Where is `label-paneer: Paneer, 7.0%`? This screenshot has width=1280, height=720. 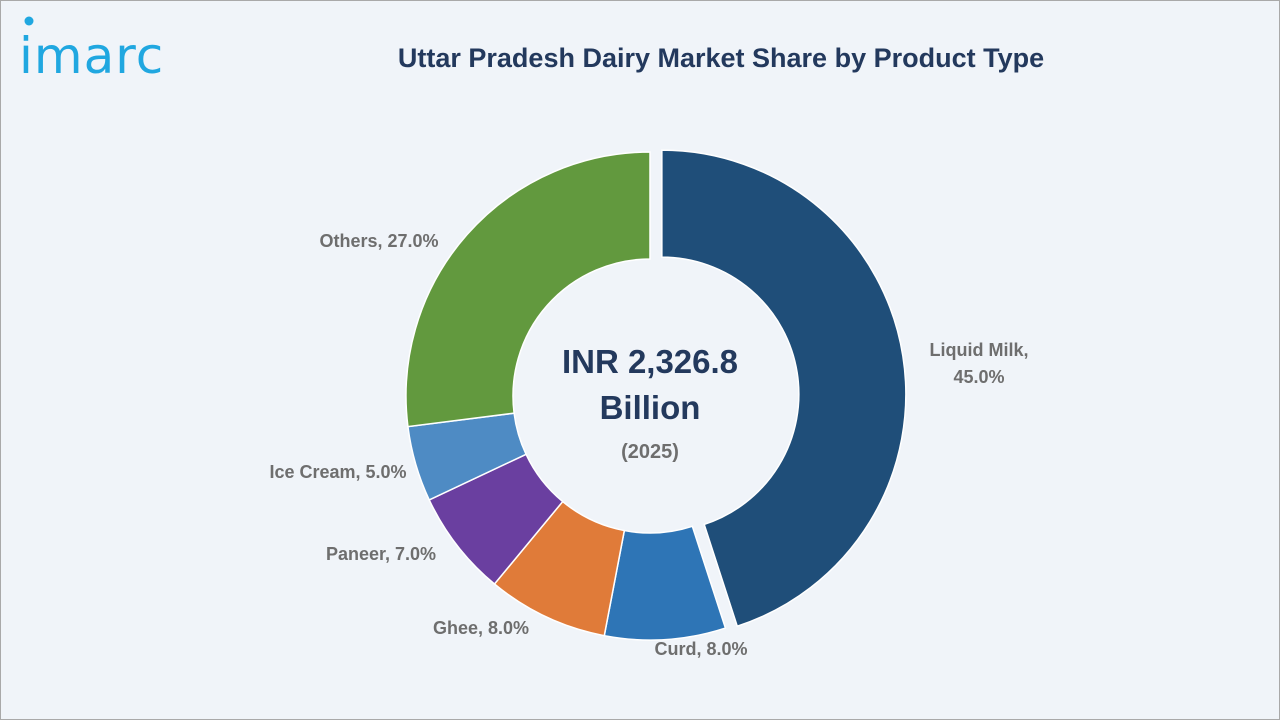 label-paneer: Paneer, 7.0% is located at coordinates (381, 554).